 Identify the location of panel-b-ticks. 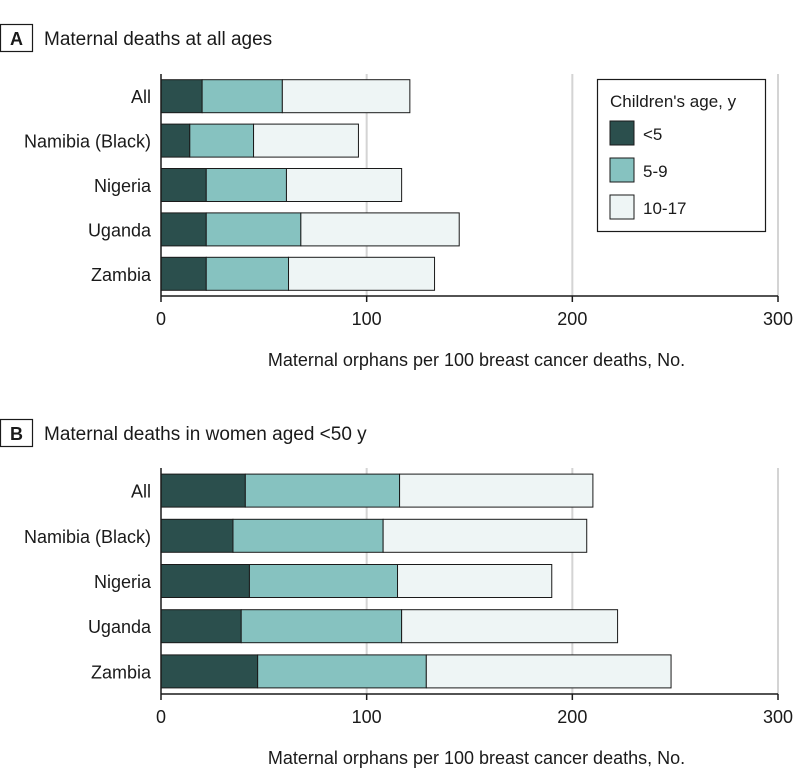
(469, 697).